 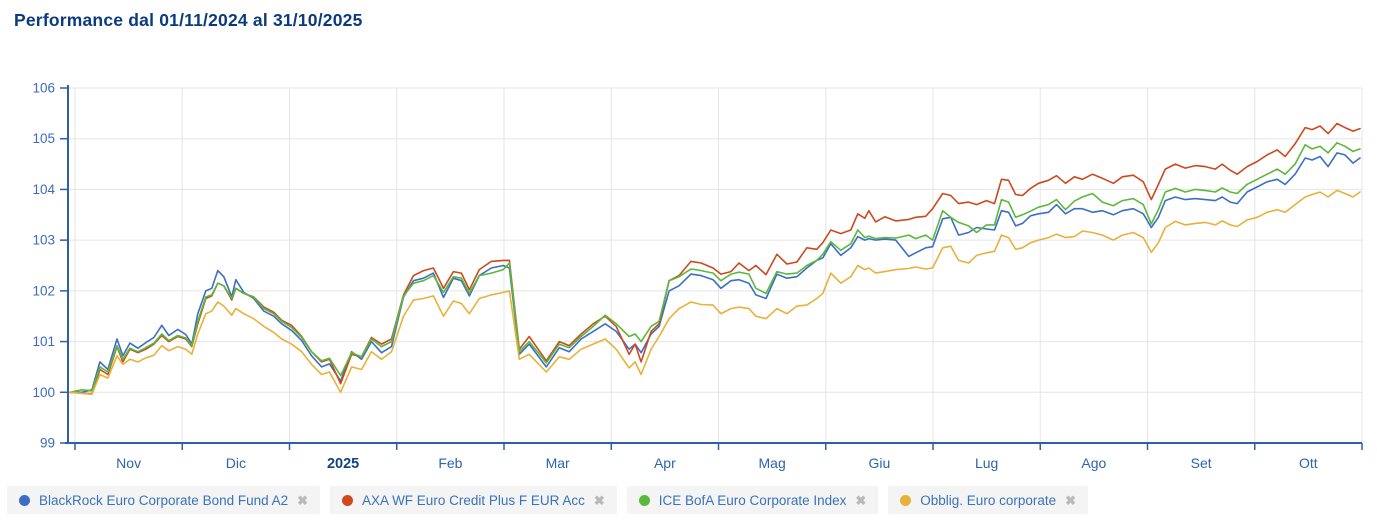 What do you see at coordinates (43, 88) in the screenshot?
I see `y-axis-label: 106` at bounding box center [43, 88].